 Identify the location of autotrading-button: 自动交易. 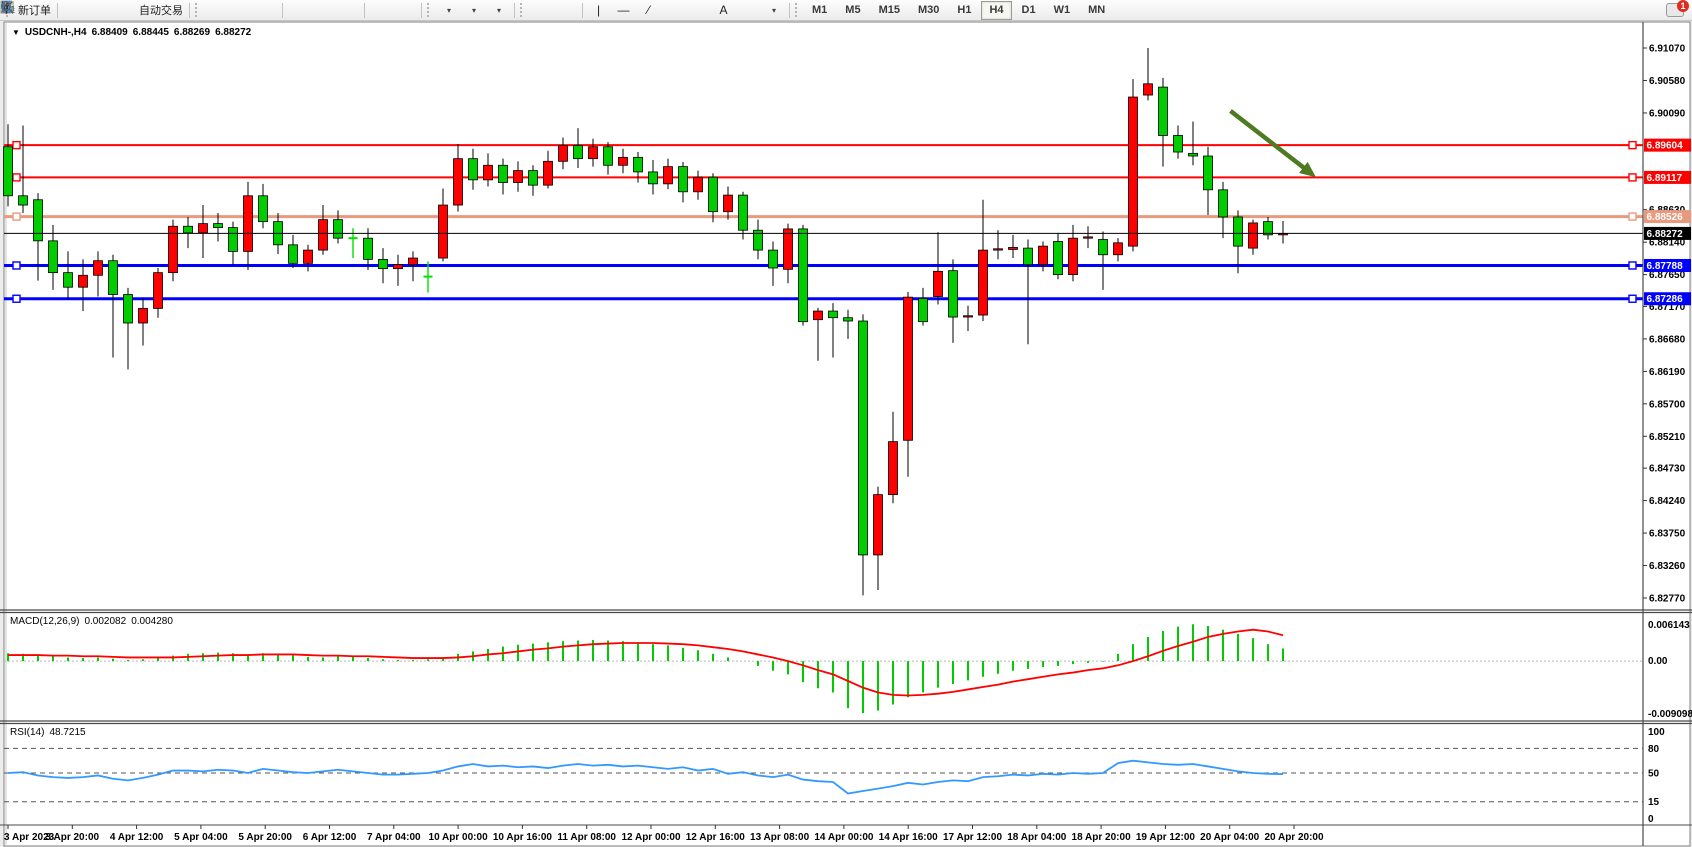
(93, 10).